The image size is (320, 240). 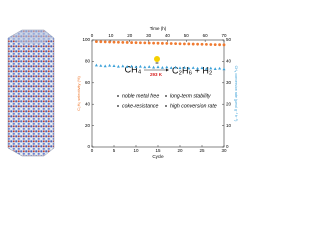 What do you see at coordinates (180, 150) in the screenshot?
I see `x-tick-label: 20` at bounding box center [180, 150].